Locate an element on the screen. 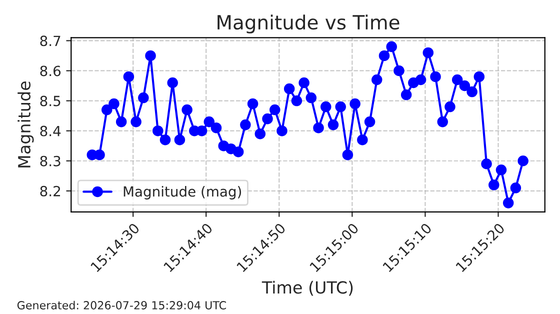 The height and width of the screenshot is (314, 560). y-tick-label: 8.7 is located at coordinates (50, 41).